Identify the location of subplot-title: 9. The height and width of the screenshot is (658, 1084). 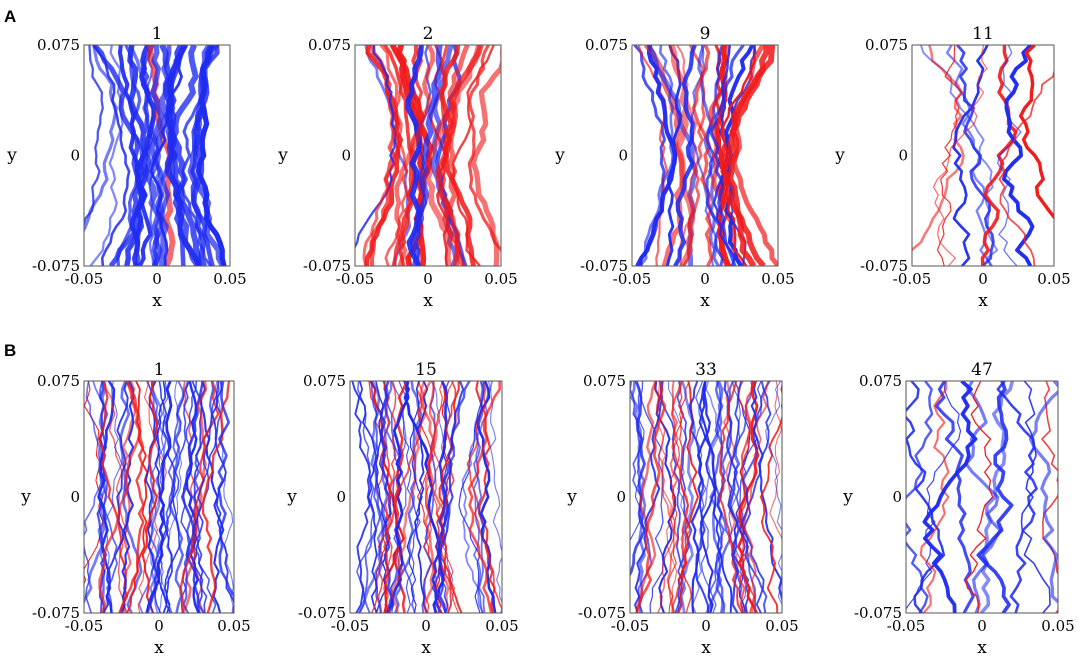
(705, 34).